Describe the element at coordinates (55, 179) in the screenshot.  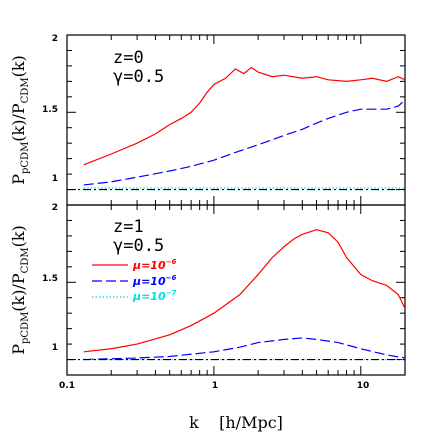
I see `top-y-tick-label: 1` at that location.